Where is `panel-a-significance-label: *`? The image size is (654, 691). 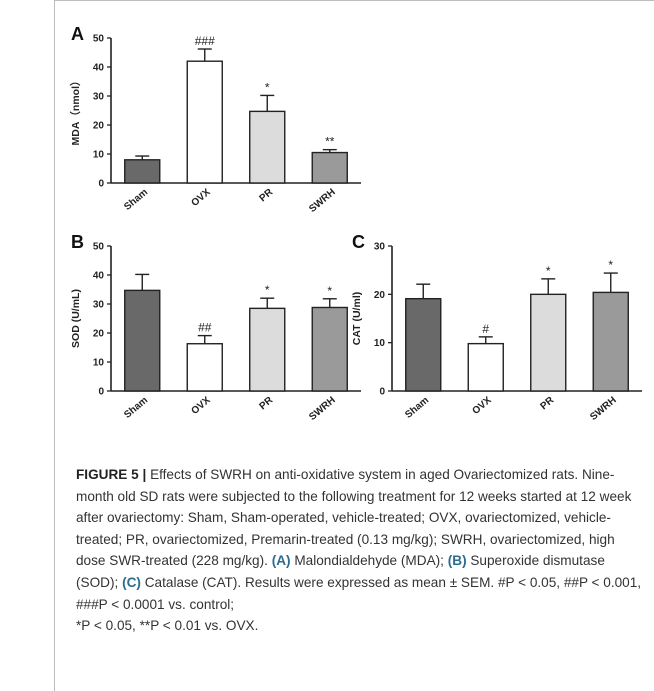 panel-a-significance-label: * is located at coordinates (267, 87).